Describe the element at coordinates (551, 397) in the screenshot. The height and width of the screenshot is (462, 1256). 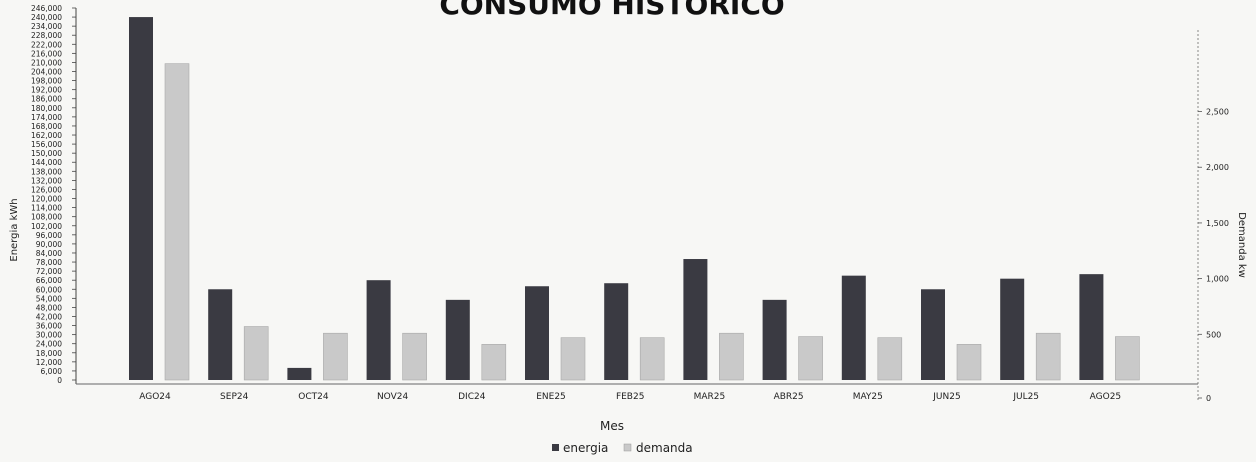
I see `x-tick-label: ENE25` at that location.